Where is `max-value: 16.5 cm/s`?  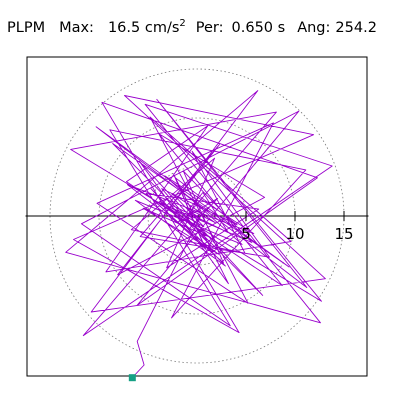
max-value: 16.5 cm/s is located at coordinates (143, 28).